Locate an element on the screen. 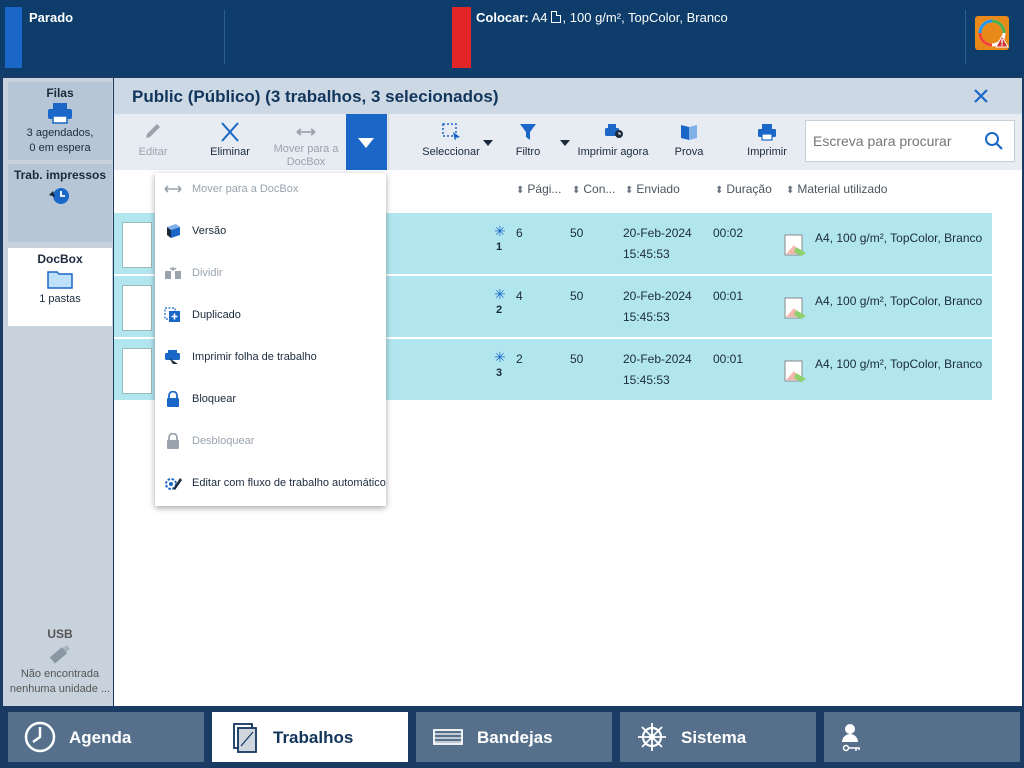  filter-button: Filtro is located at coordinates (528, 142).